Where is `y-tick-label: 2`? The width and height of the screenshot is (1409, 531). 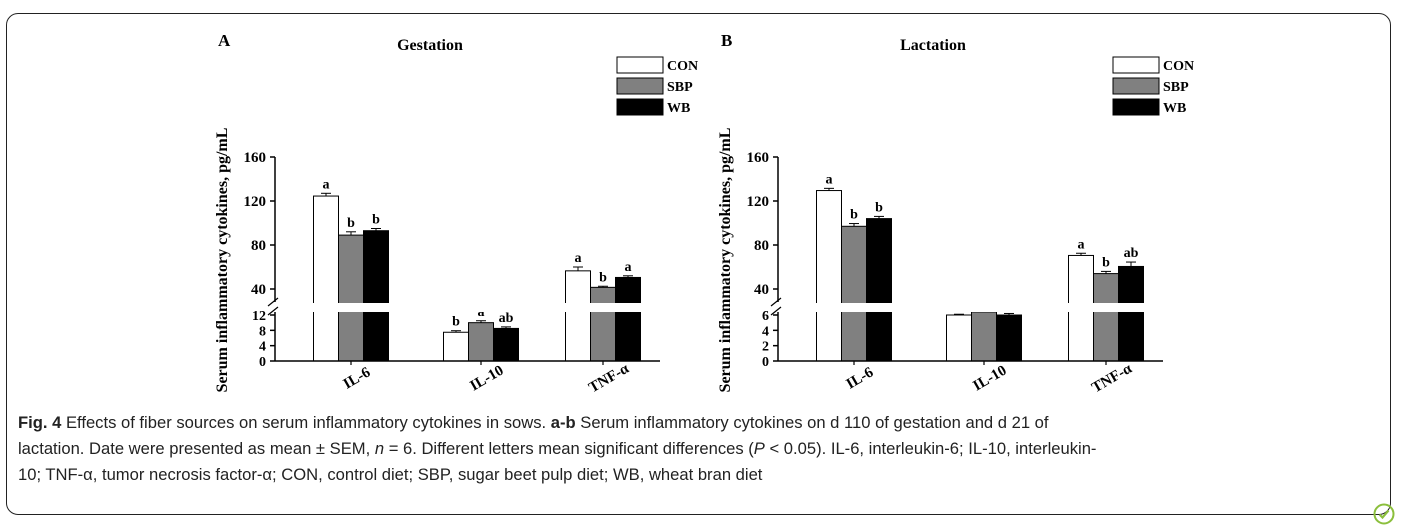
y-tick-label: 2 is located at coordinates (765, 347).